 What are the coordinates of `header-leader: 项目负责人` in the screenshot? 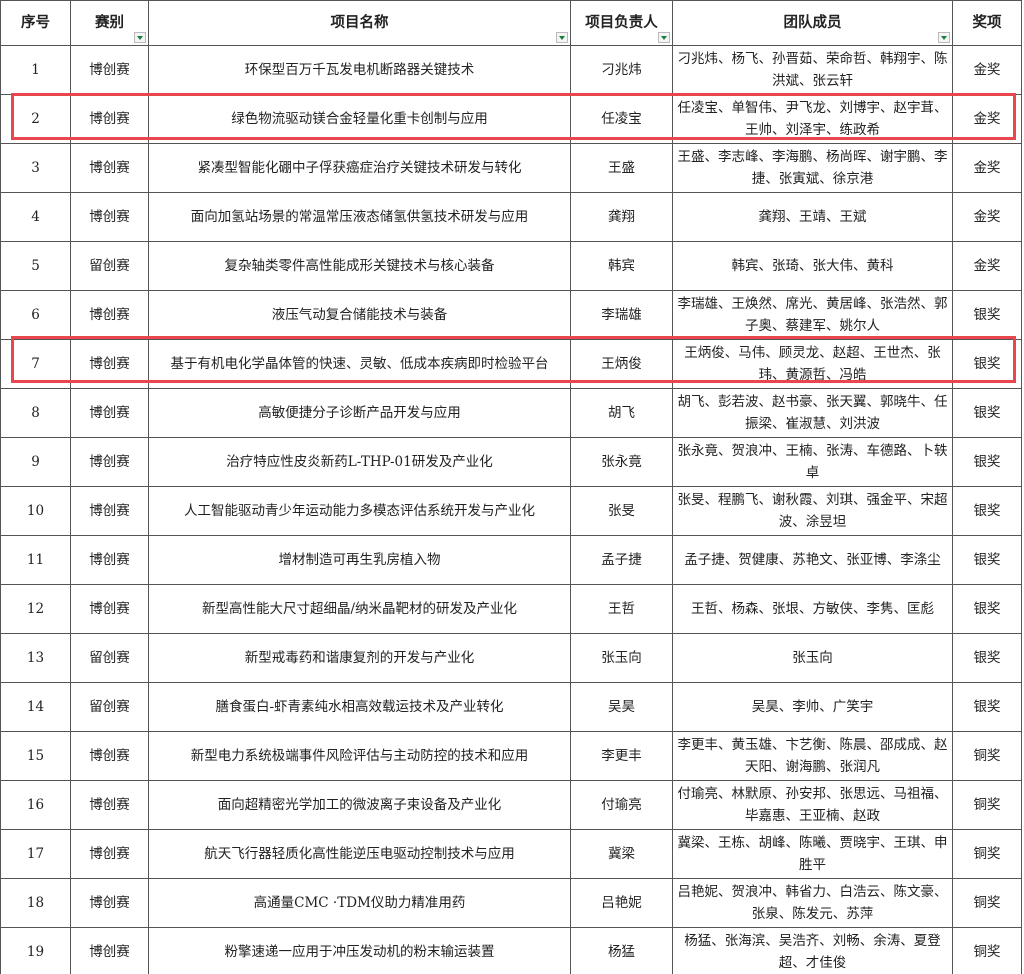 It's located at (621, 23).